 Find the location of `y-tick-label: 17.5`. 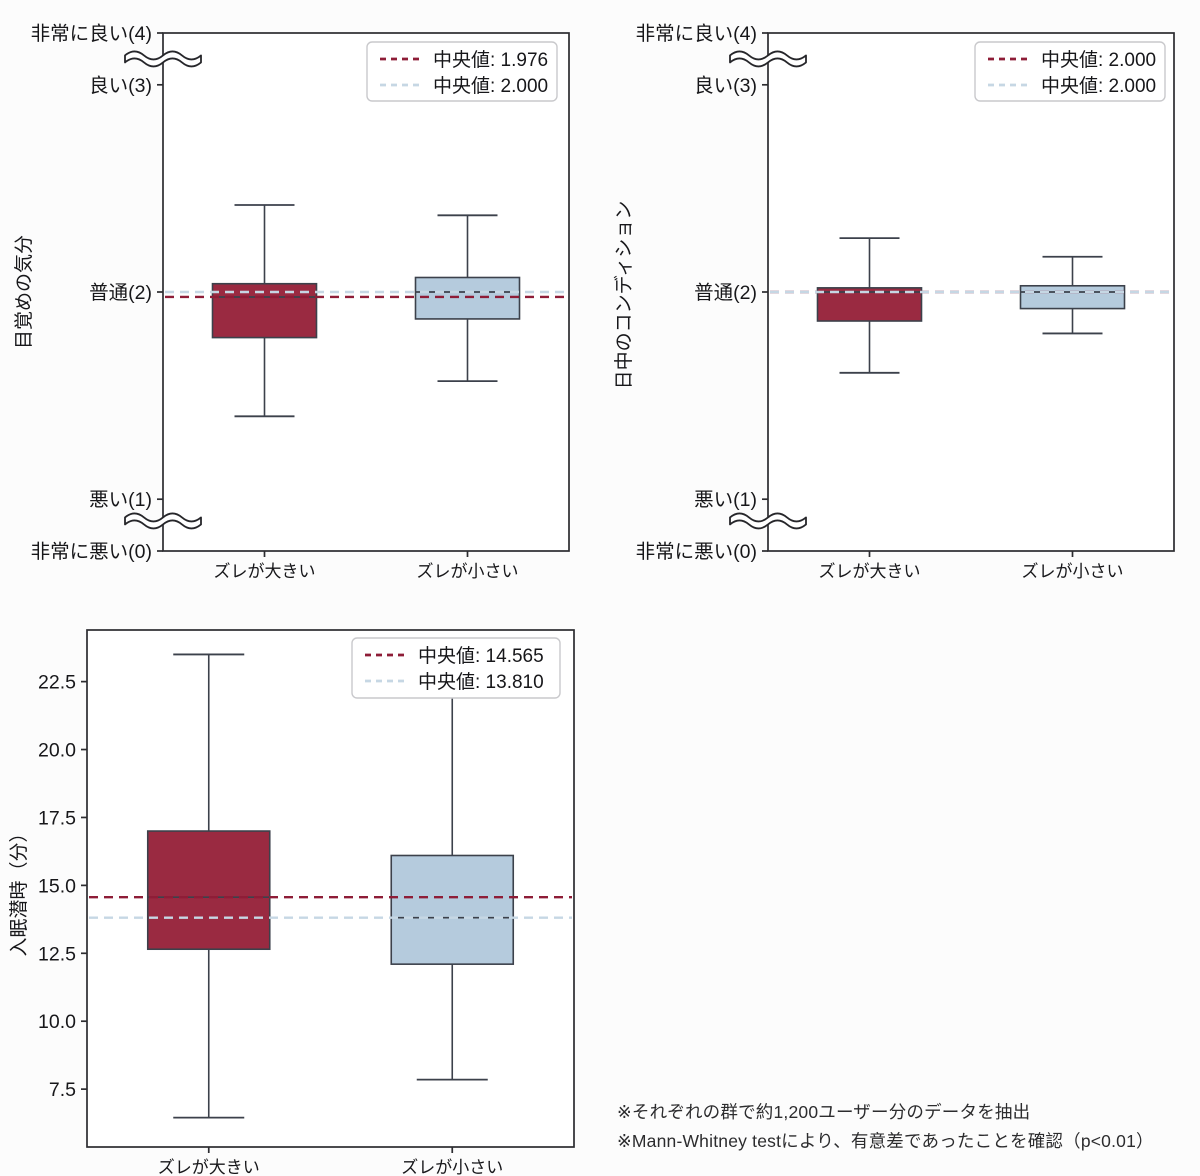

y-tick-label: 17.5 is located at coordinates (57, 818).